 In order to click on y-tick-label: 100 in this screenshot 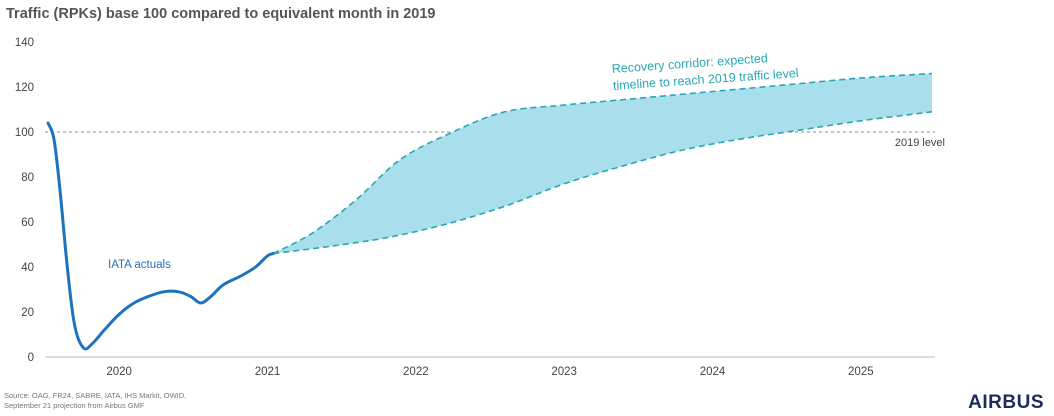, I will do `click(24, 133)`.